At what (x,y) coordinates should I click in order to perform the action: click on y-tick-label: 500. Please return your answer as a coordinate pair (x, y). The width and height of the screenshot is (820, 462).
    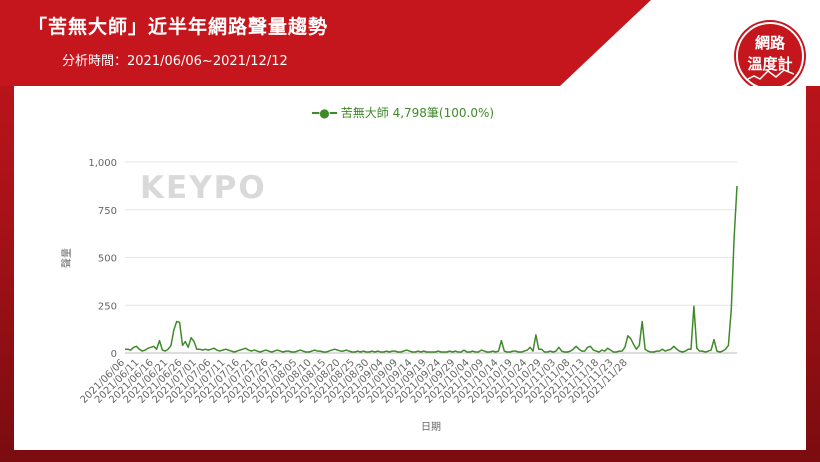
    Looking at the image, I should click on (107, 259).